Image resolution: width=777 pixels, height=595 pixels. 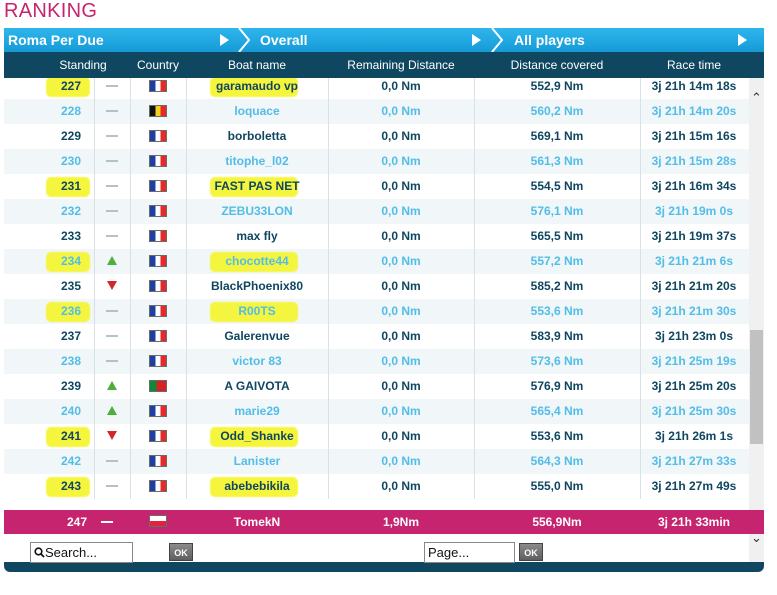 I want to click on previous-page-icon, so click(x=696, y=551).